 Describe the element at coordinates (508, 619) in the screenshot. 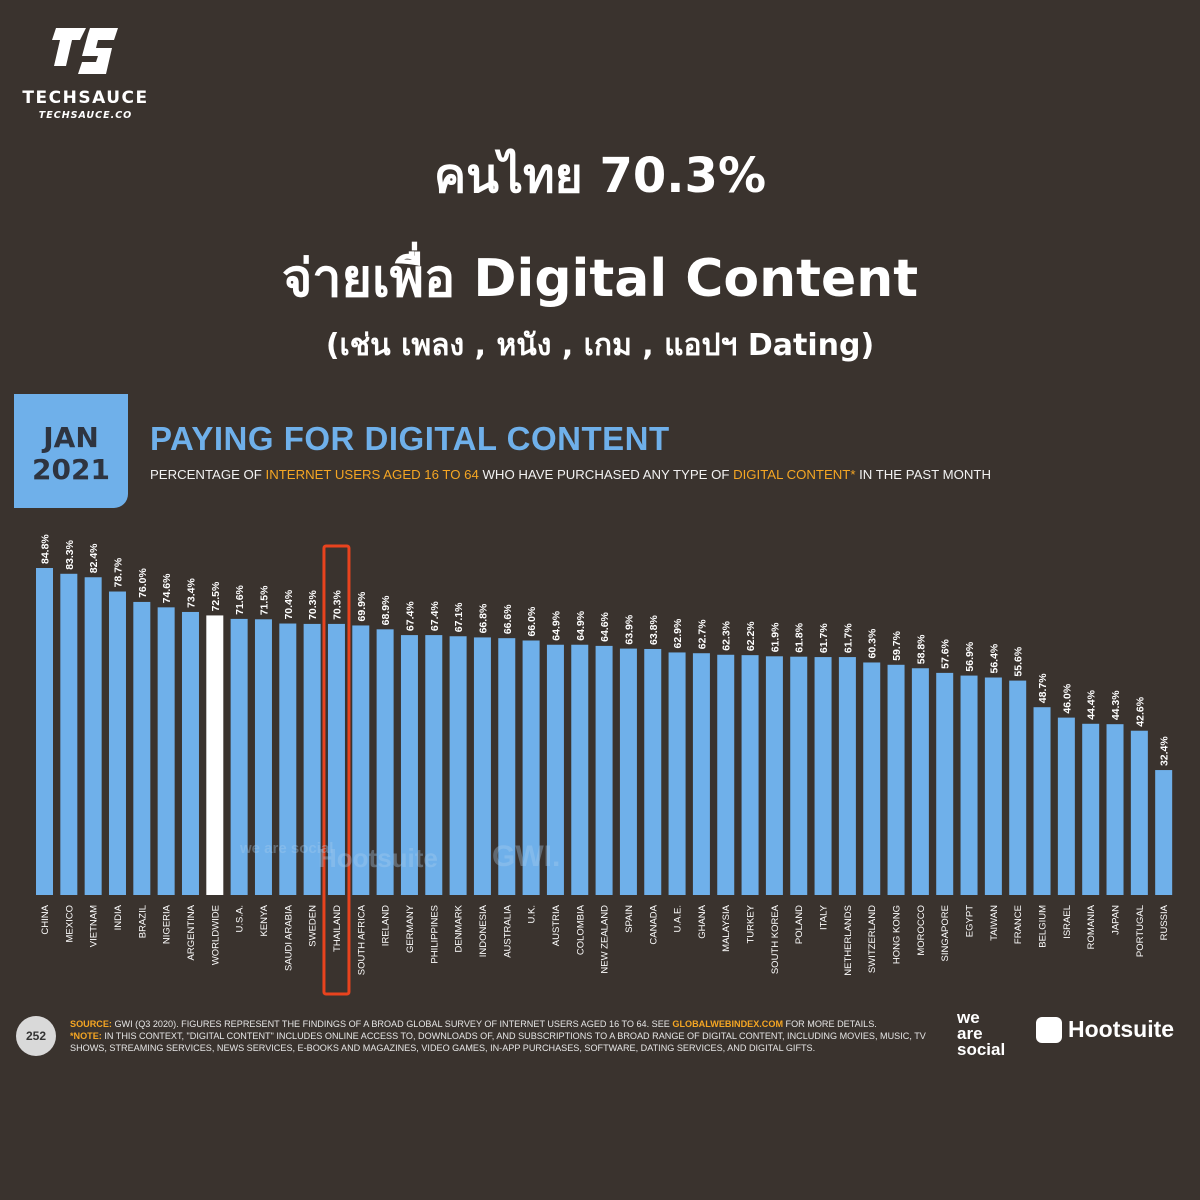

I see `value-label-australia: 66.6%` at that location.